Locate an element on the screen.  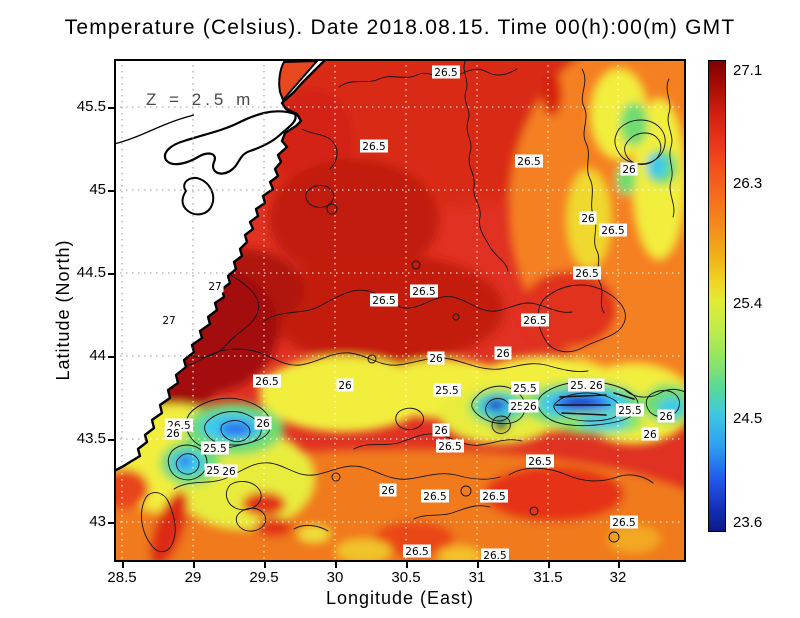
colorbar-tick-label: 25.4 is located at coordinates (748, 303).